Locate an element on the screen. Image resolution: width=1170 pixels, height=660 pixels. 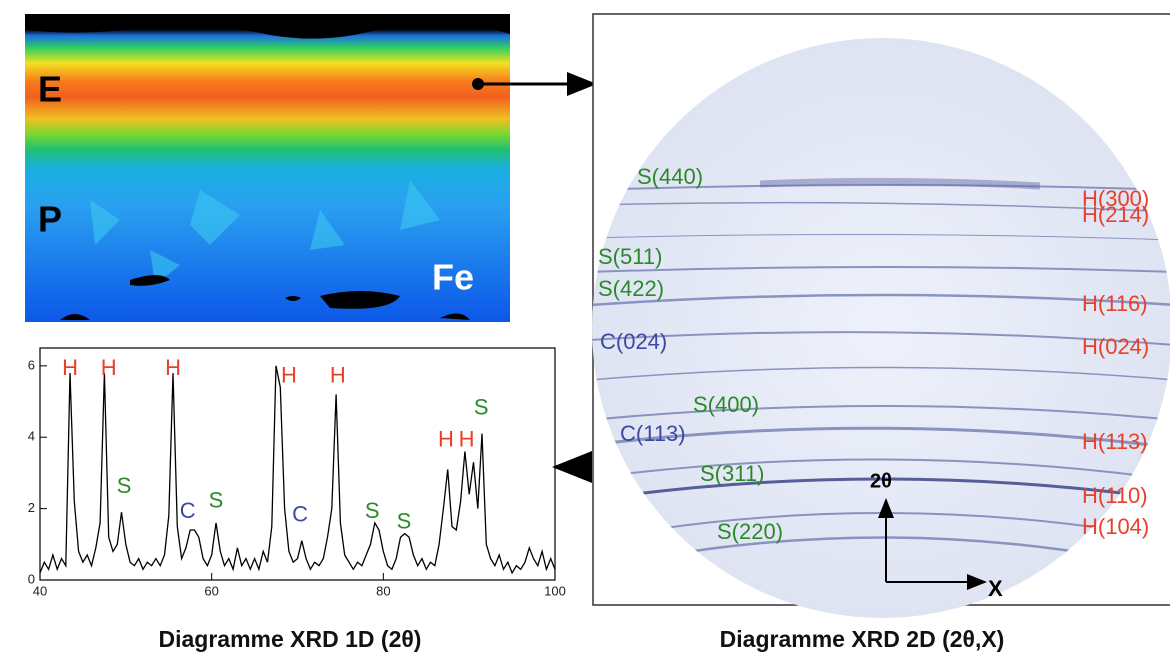
ring-label: S(440) is located at coordinates (670, 176).